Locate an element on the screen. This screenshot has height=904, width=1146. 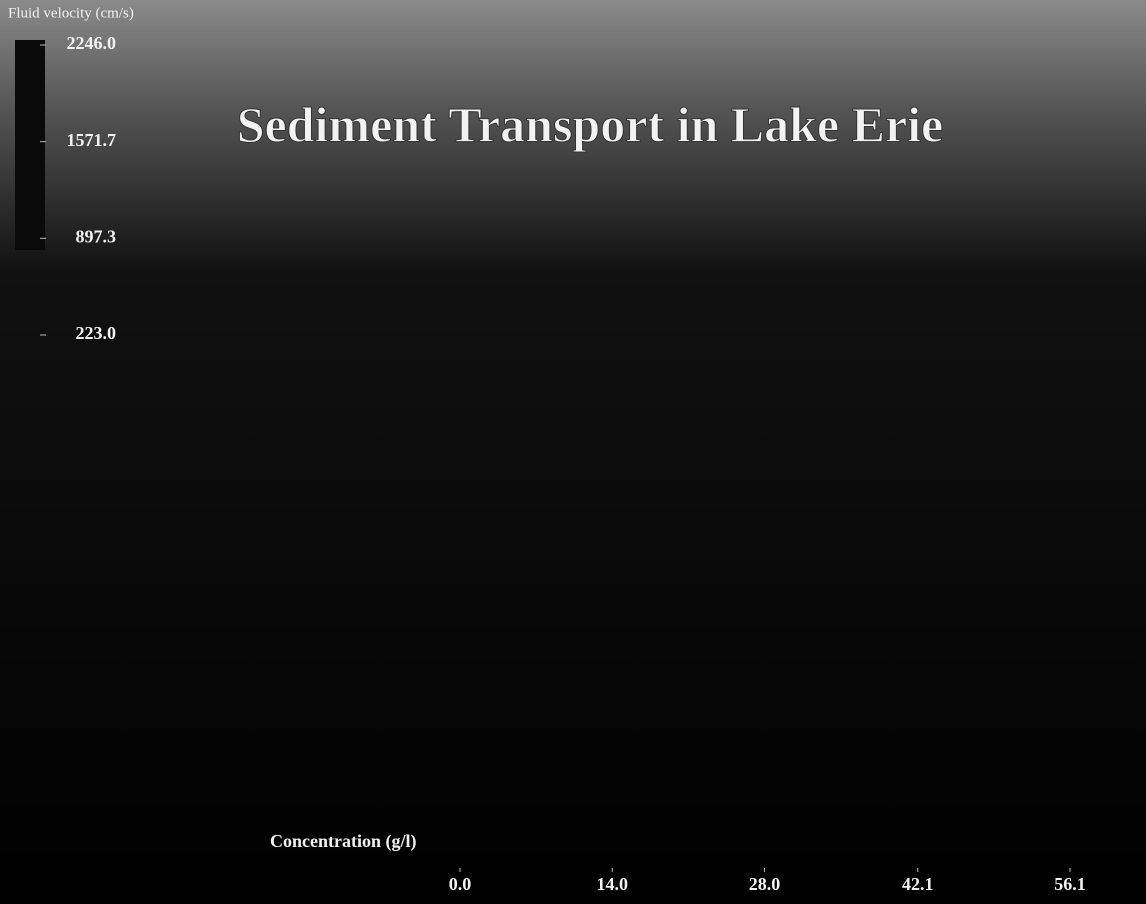
x-tick-label: 0.0 is located at coordinates (460, 884).